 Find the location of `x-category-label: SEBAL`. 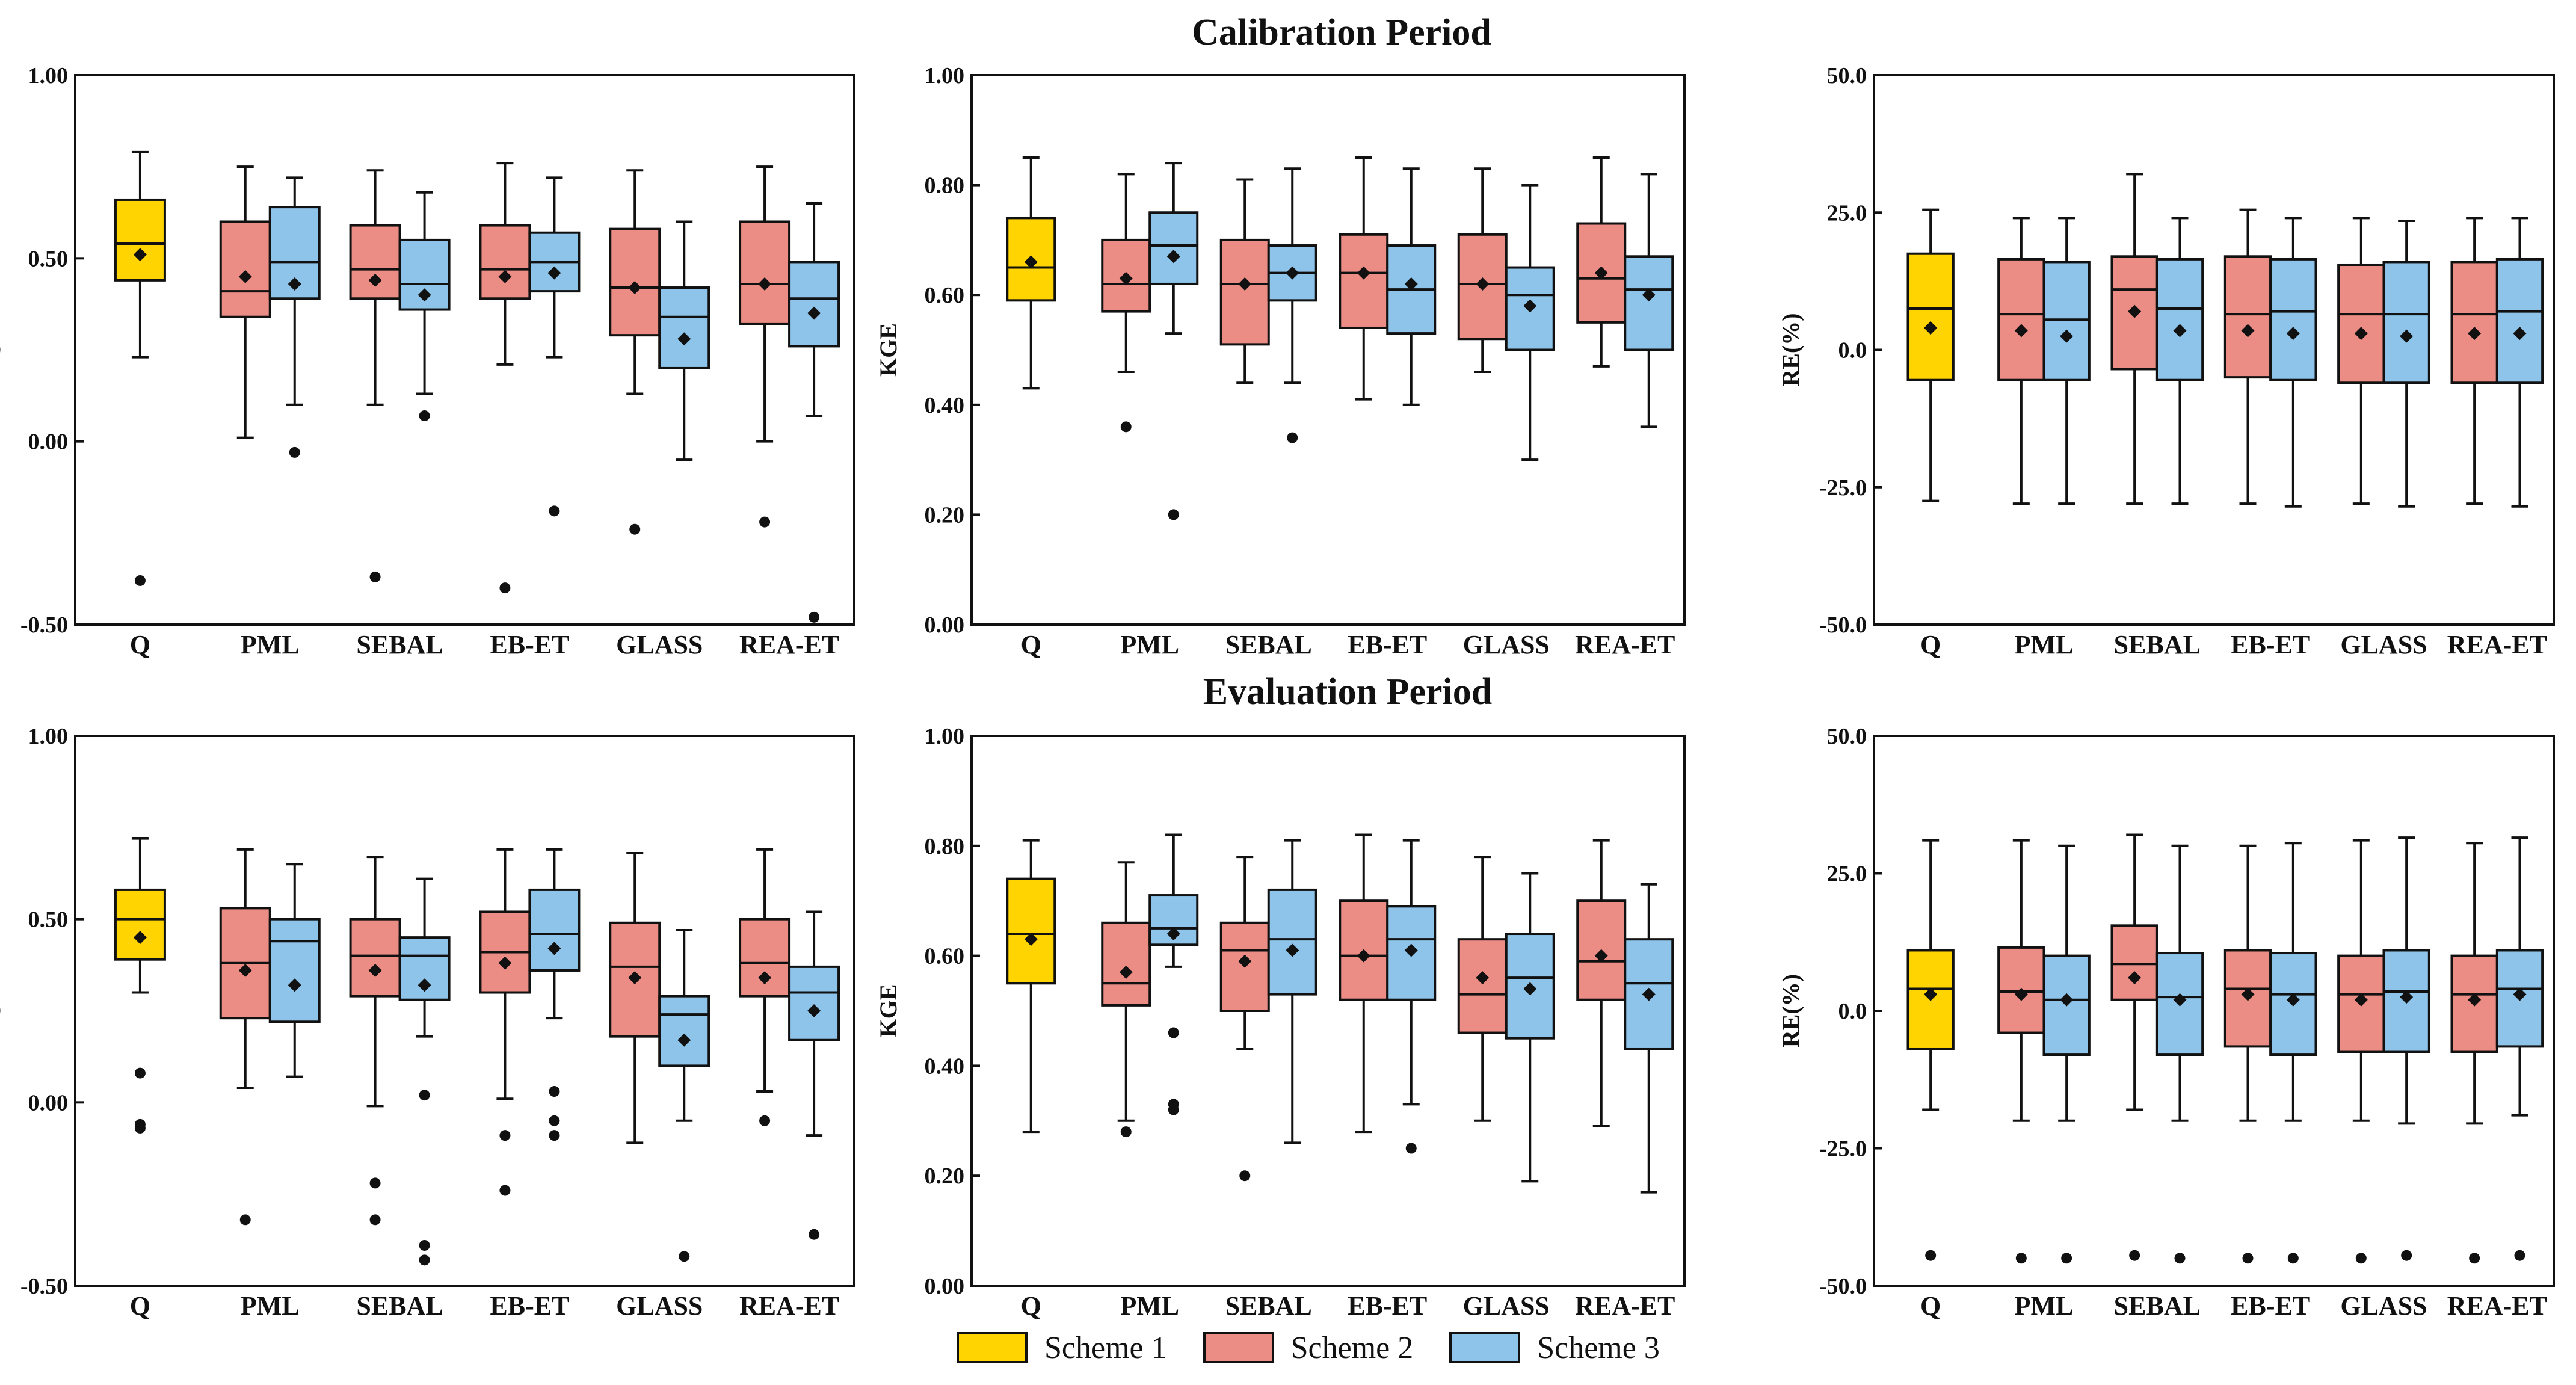

x-category-label: SEBAL is located at coordinates (2157, 644).